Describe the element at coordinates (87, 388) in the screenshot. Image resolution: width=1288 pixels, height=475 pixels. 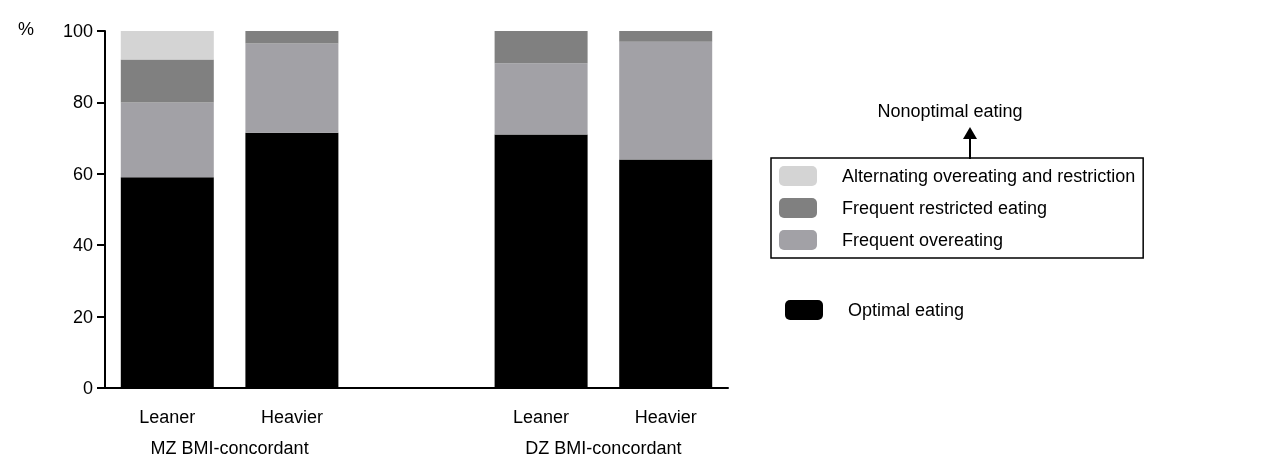
I see `y-tick-label: 0` at that location.